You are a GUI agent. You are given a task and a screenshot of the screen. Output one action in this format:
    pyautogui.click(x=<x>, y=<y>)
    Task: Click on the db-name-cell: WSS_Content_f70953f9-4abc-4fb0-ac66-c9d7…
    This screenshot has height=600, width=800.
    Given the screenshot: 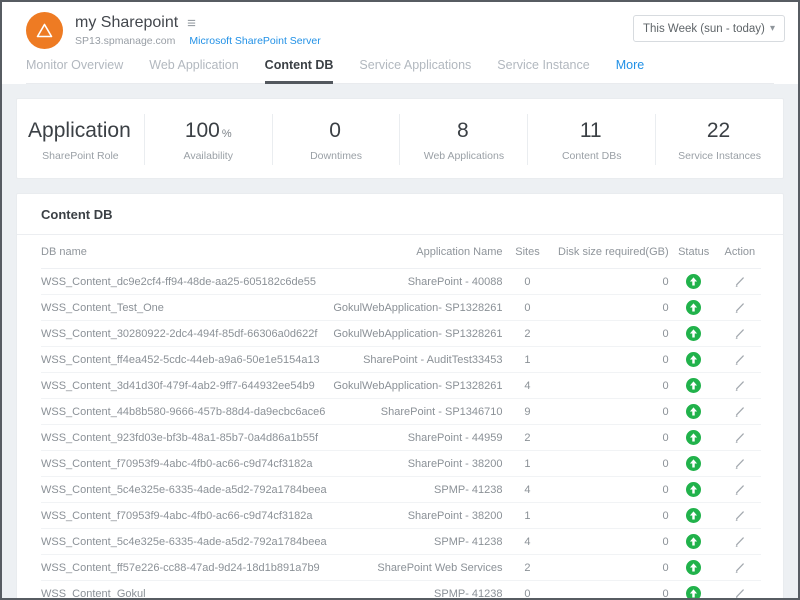 What is the action you would take?
    pyautogui.click(x=184, y=515)
    